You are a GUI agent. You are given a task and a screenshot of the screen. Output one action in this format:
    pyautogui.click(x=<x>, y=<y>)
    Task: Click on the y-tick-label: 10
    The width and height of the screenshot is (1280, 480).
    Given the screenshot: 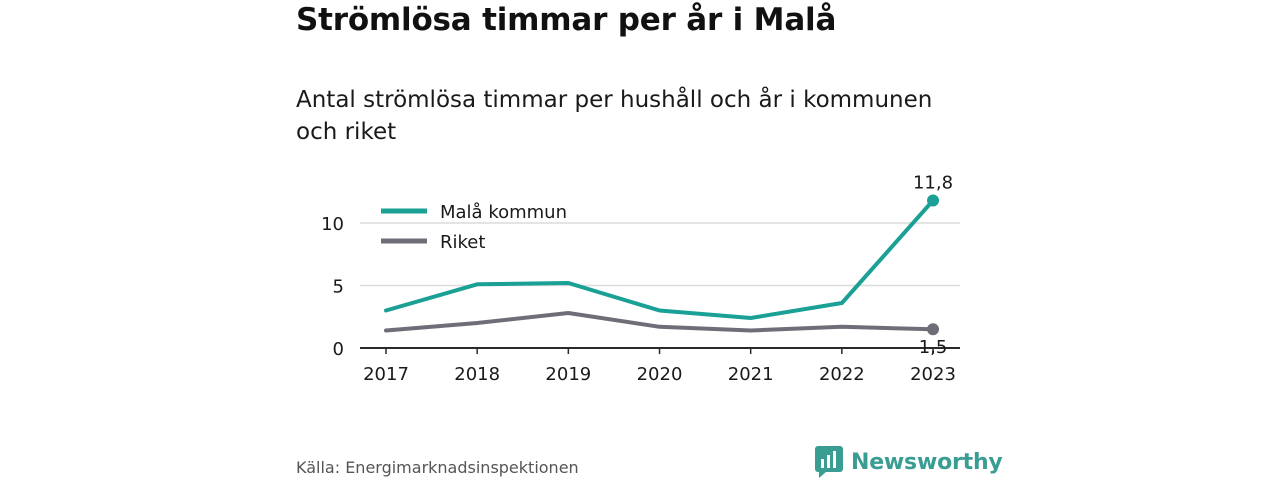 What is the action you would take?
    pyautogui.click(x=332, y=224)
    